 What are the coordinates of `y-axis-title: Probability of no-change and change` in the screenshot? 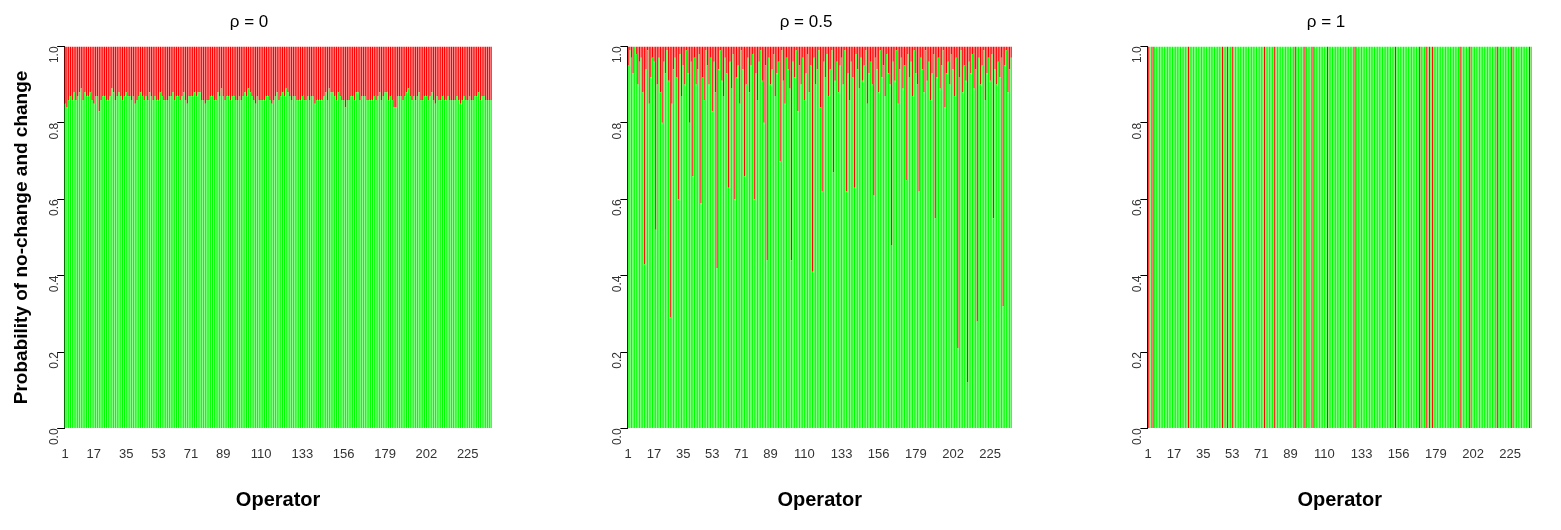 It's located at (20, 237).